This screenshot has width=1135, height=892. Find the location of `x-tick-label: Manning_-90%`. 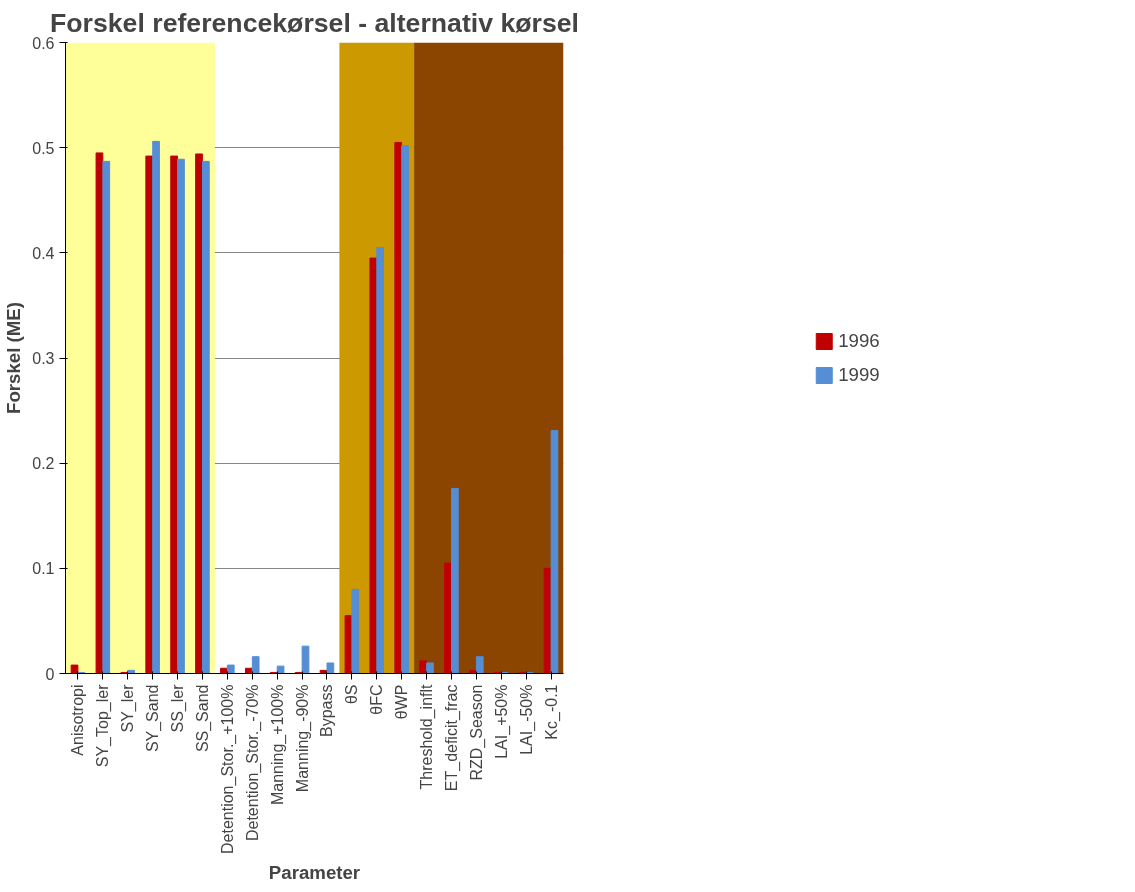

x-tick-label: Manning_-90% is located at coordinates (302, 738).